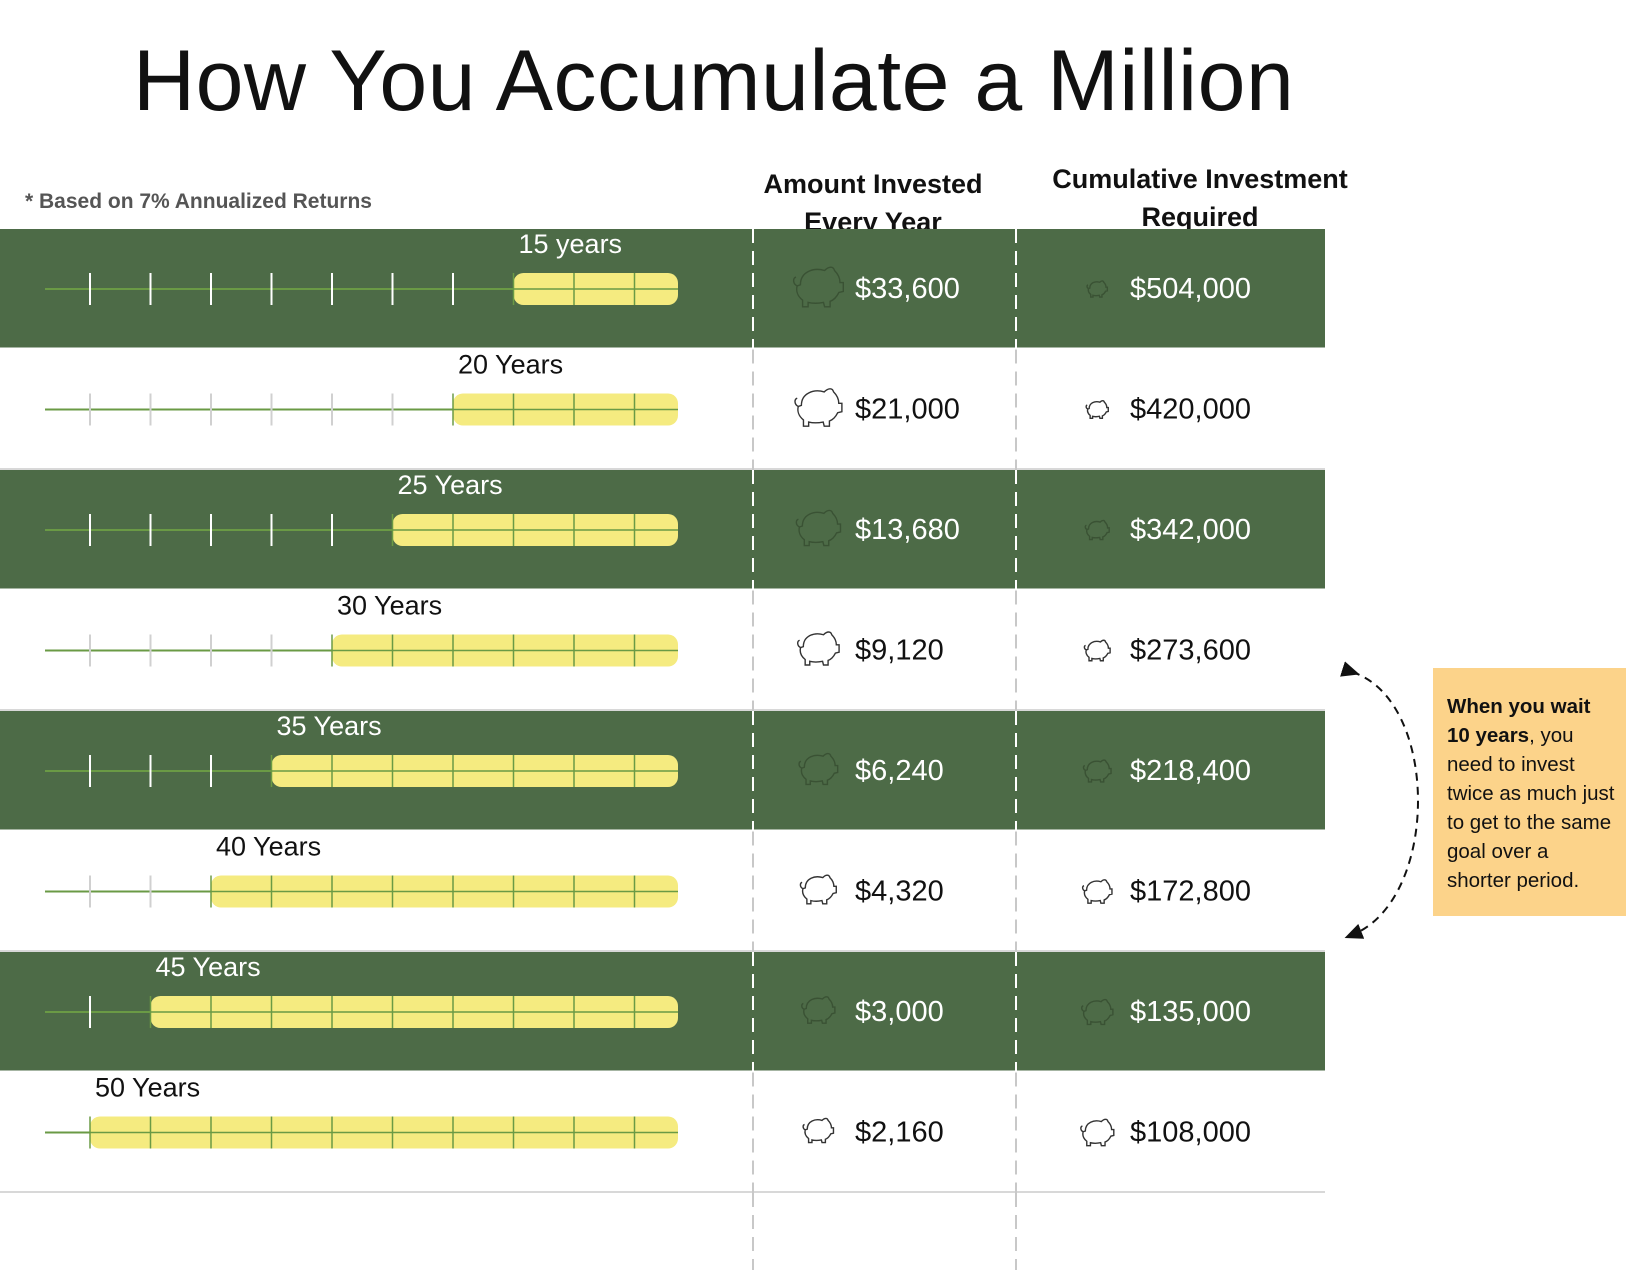 The width and height of the screenshot is (1627, 1270). I want to click on years-label: 50 Years, so click(147, 1088).